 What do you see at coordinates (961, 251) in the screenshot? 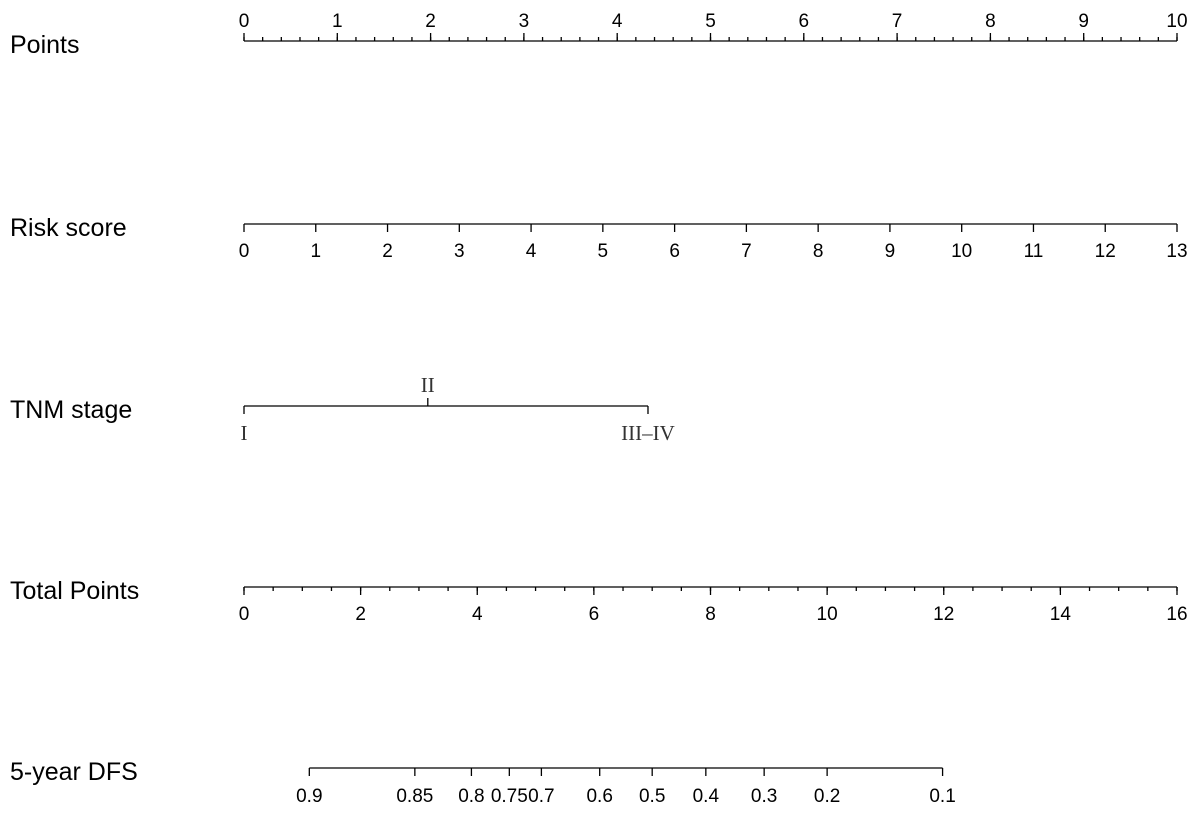
I see `tick-label-risk_score: 10` at bounding box center [961, 251].